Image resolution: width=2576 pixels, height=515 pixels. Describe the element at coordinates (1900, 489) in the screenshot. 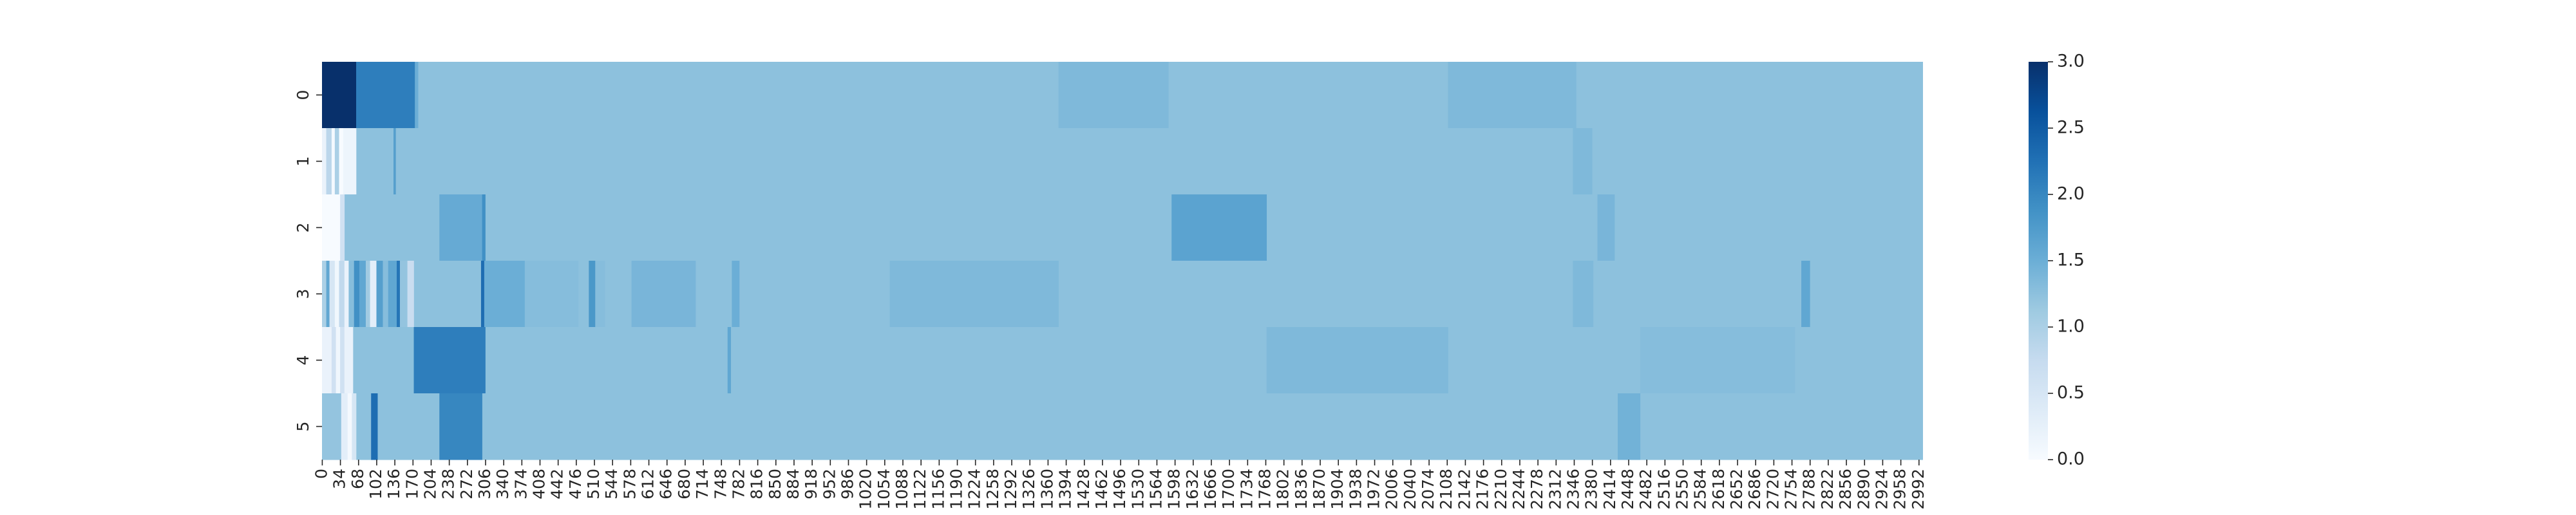

I see `x-tick-label: 2958` at that location.